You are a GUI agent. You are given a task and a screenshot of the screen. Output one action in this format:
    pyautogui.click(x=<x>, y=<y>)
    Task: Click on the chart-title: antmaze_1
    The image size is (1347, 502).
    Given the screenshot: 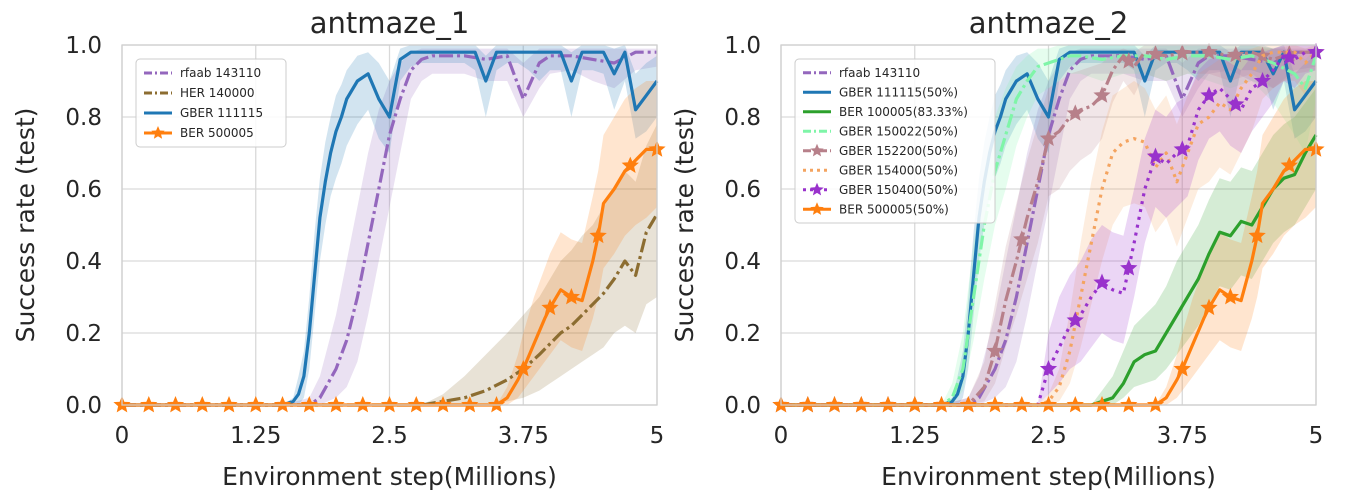 What is the action you would take?
    pyautogui.click(x=390, y=23)
    